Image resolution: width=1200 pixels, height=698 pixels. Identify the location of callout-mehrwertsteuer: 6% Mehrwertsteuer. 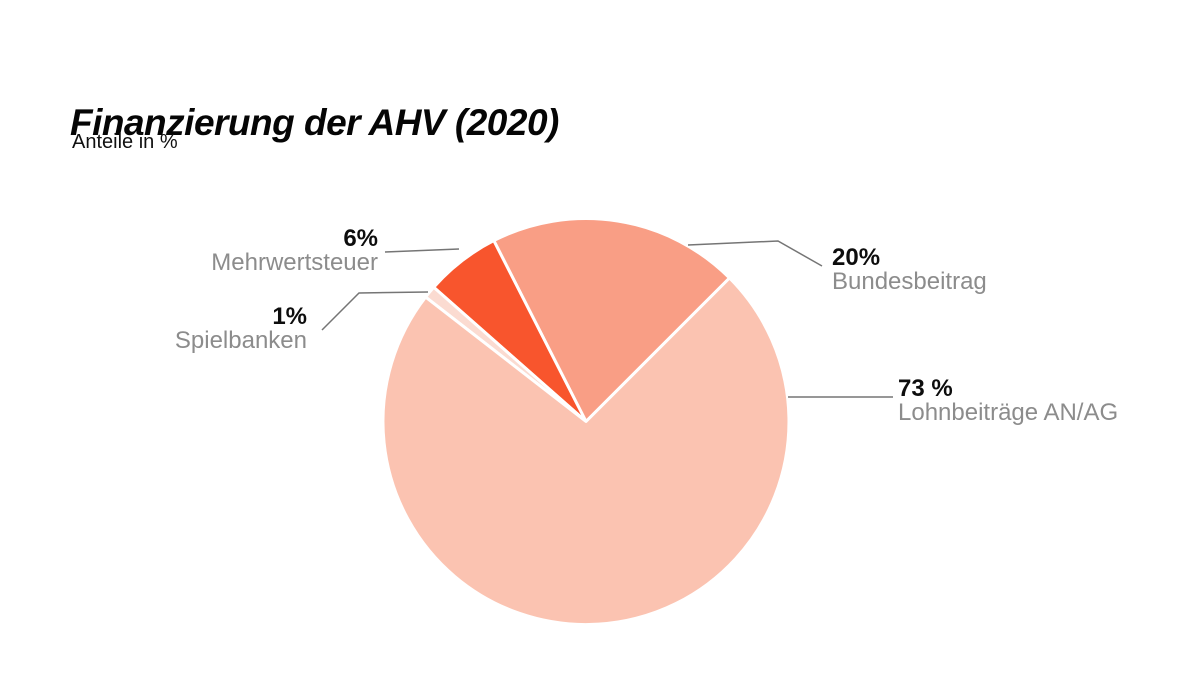
(294, 250).